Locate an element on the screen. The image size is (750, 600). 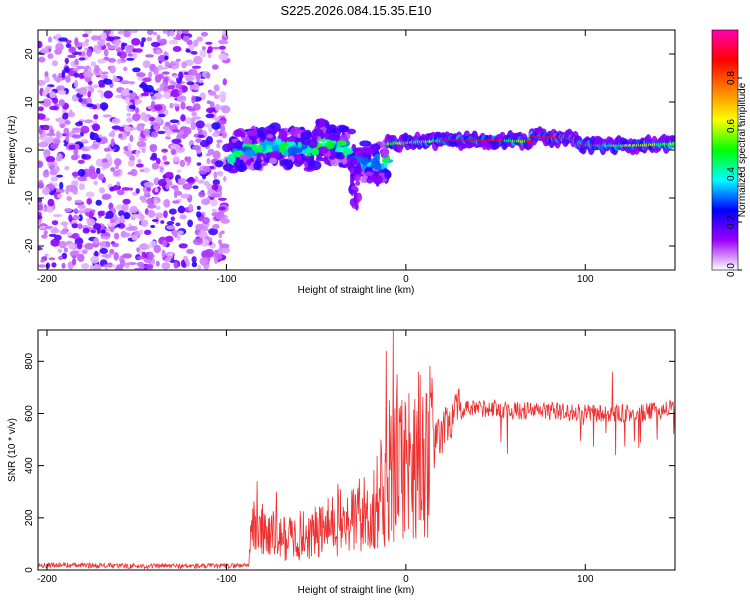
snr-y-tick-label: 0 is located at coordinates (29, 570).